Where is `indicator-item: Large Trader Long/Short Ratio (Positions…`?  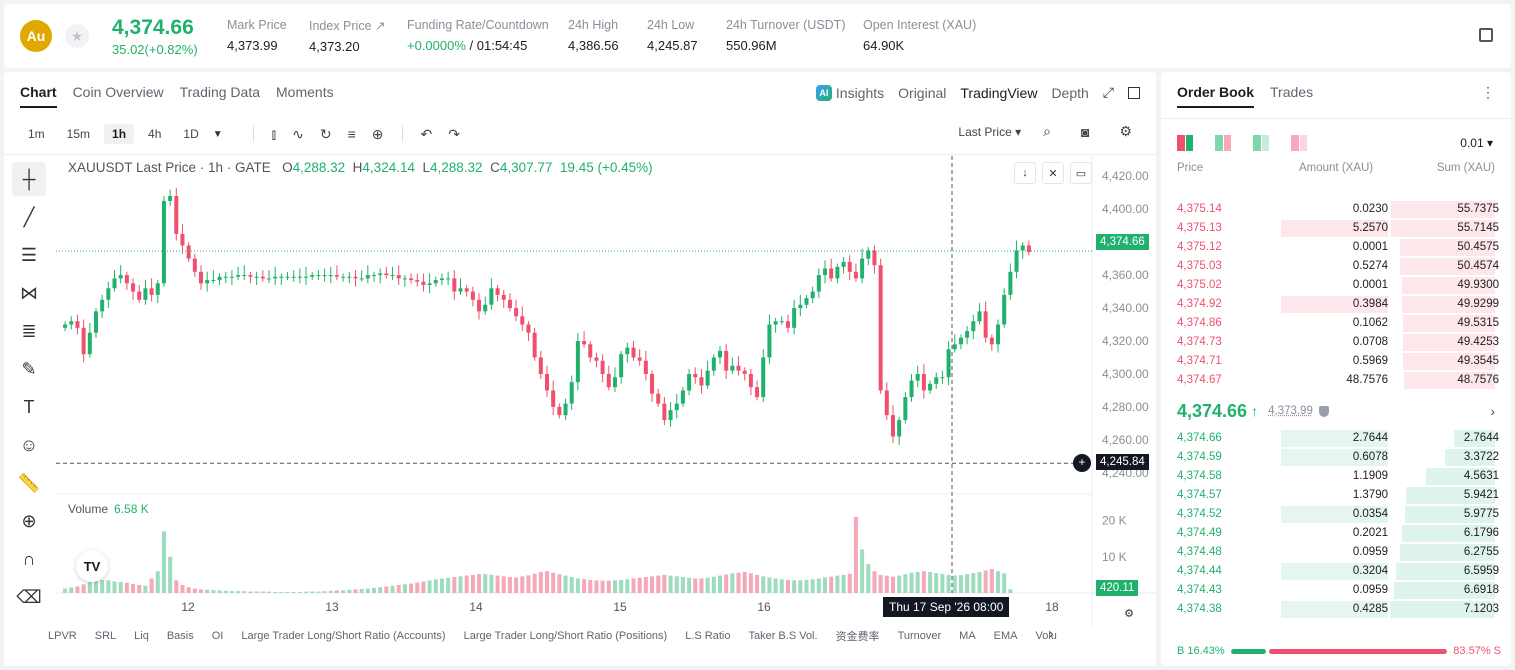
indicator-item: Large Trader Long/Short Ratio (Positions… is located at coordinates (565, 636).